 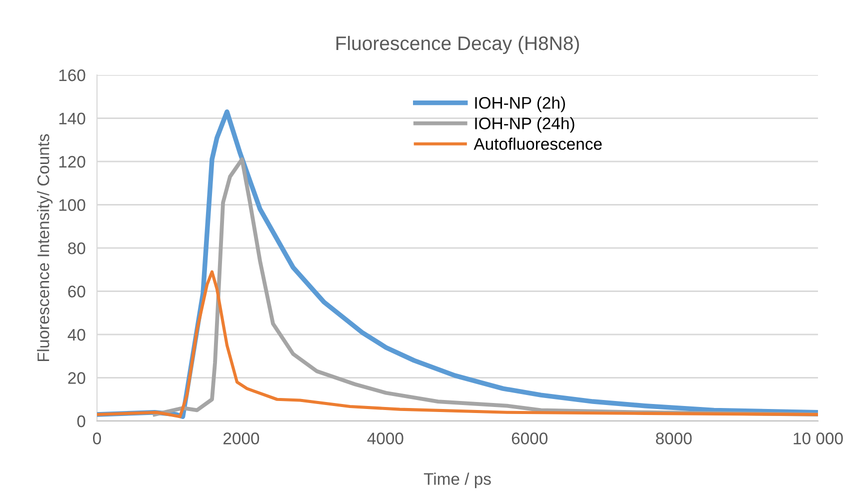 What do you see at coordinates (72, 118) in the screenshot?
I see `y-tick-label: 140` at bounding box center [72, 118].